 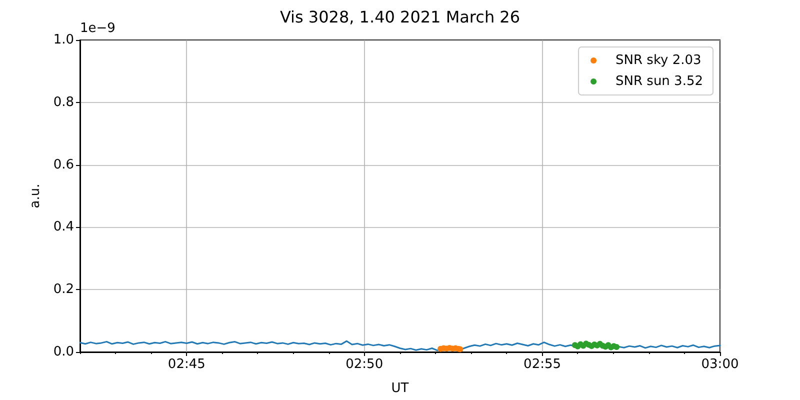 What do you see at coordinates (720, 364) in the screenshot?
I see `x-tick-label: 03:00` at bounding box center [720, 364].